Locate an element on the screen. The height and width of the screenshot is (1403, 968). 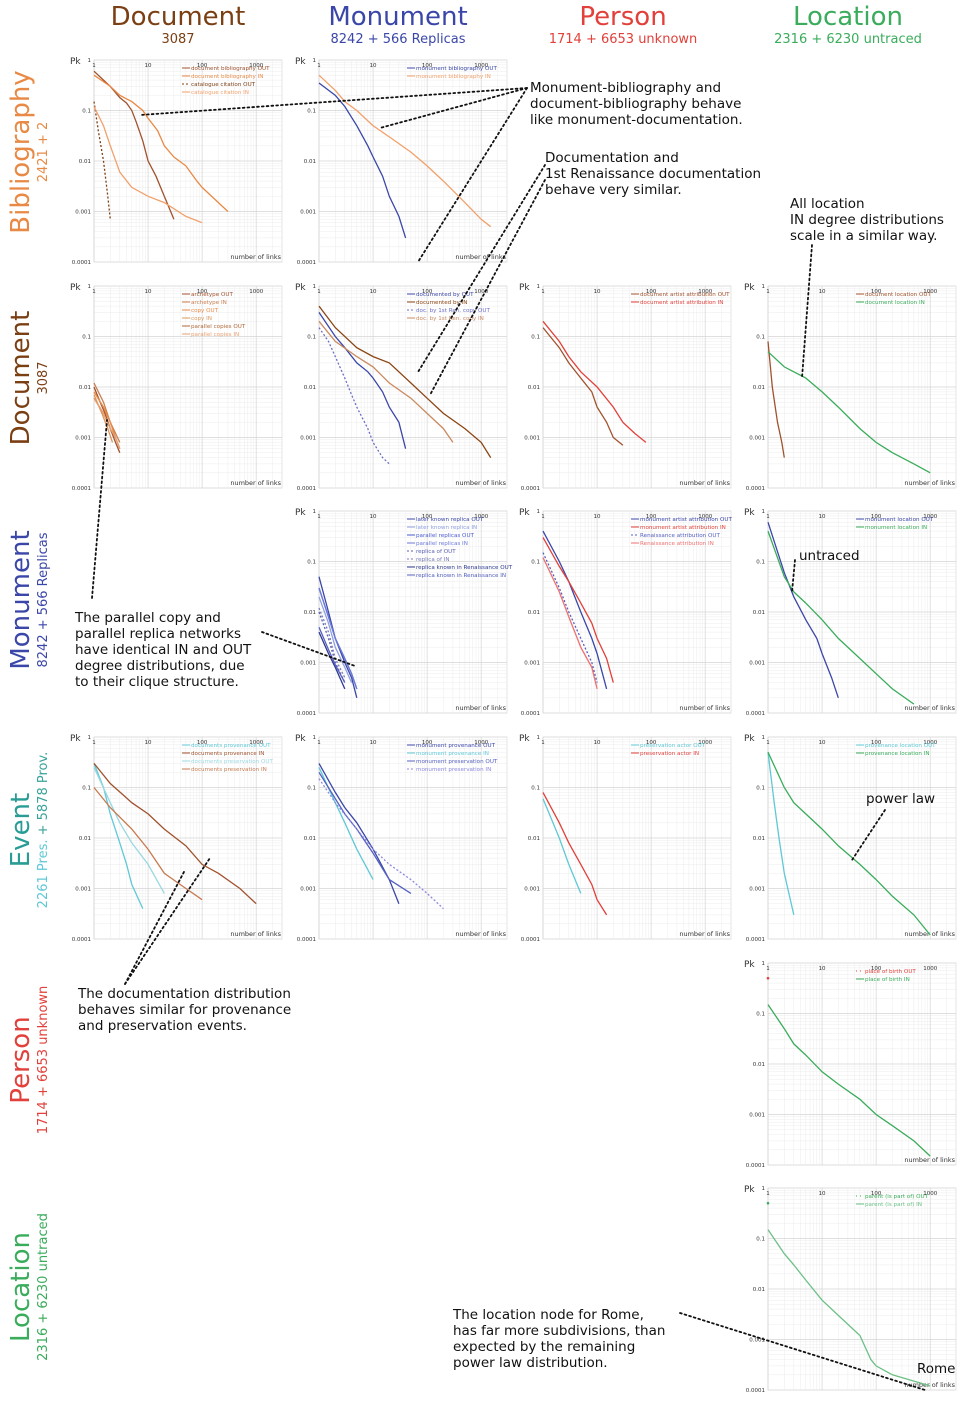
legend-label: preservation actor OUT is located at coordinates (673, 746).